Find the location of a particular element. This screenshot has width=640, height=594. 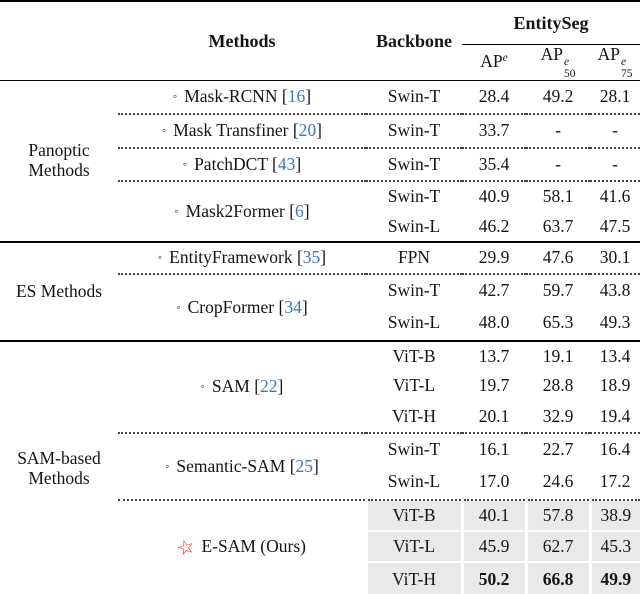

citation-number: 22 is located at coordinates (269, 386).